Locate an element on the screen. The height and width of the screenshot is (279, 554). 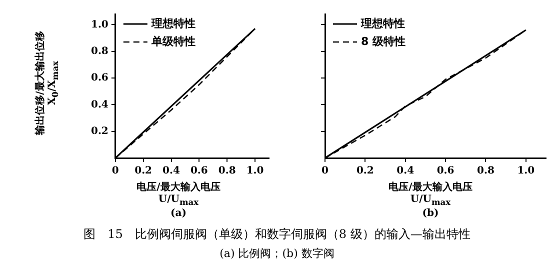
text: (a) 比例阀；(b) 数字阀 is located at coordinates (277, 253).